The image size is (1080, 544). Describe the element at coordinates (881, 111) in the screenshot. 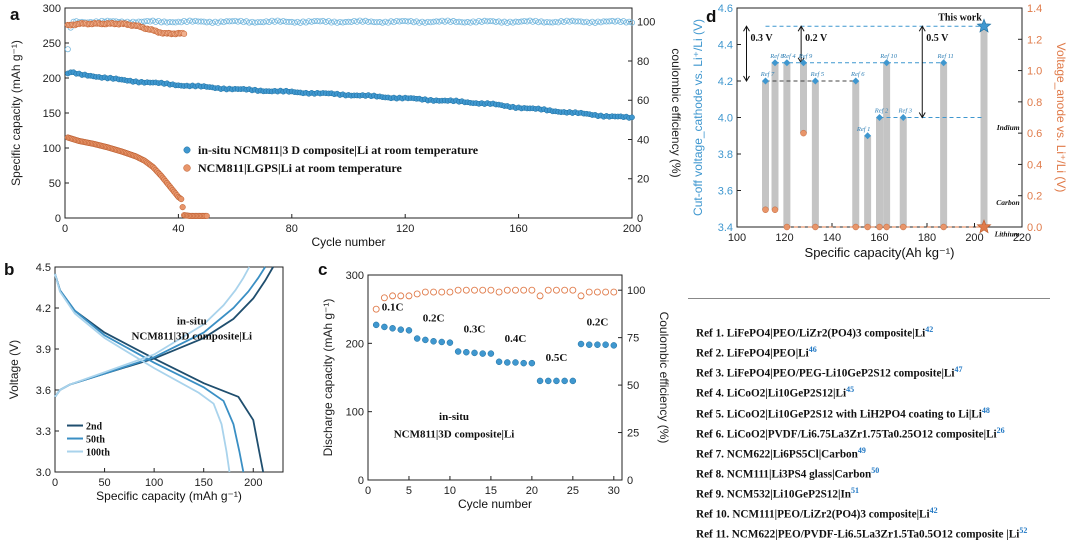

I see `ref-tag: Ref 2` at that location.